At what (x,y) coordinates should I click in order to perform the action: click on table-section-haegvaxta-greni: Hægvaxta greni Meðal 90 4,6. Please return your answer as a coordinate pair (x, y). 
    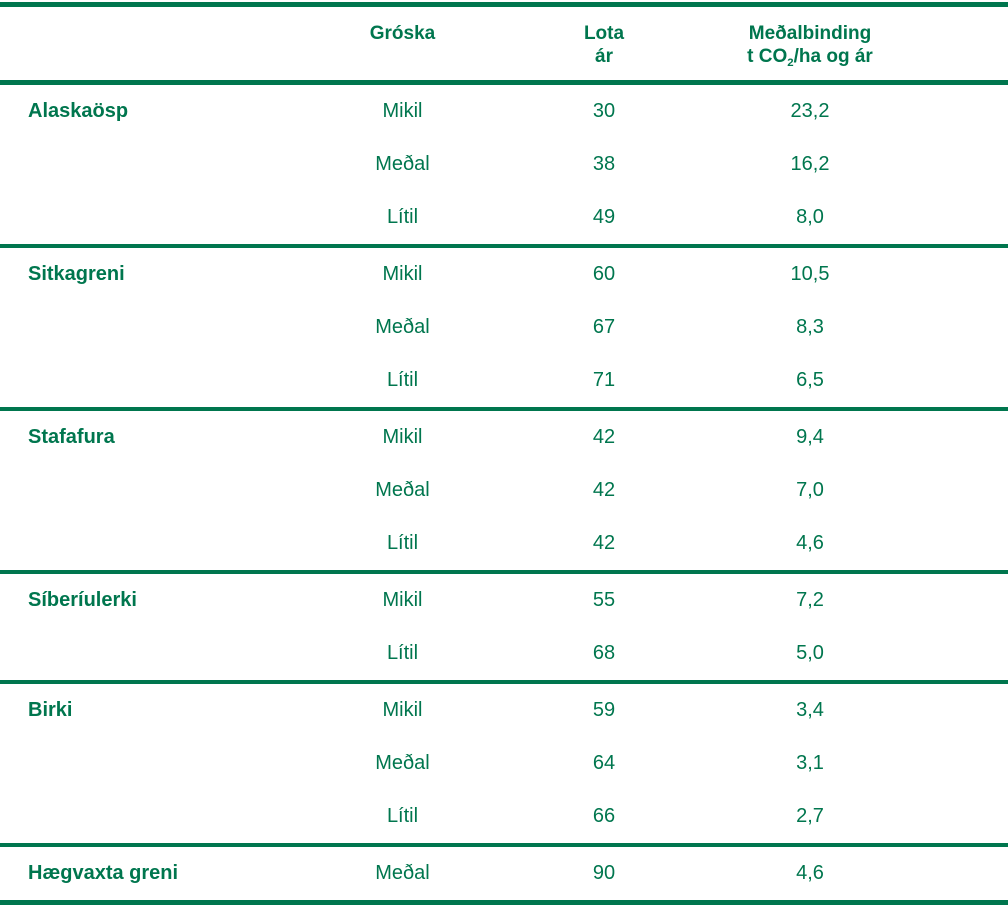
    Looking at the image, I should click on (504, 871).